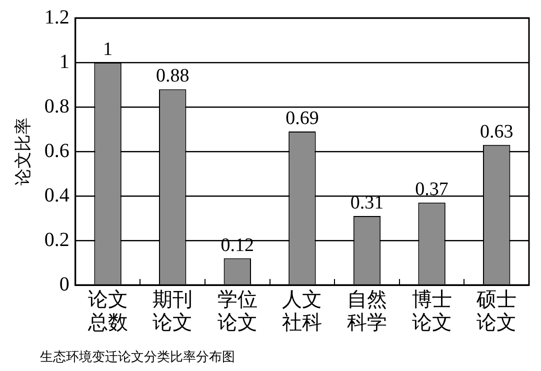  What do you see at coordinates (57, 151) in the screenshot?
I see `y-tick-label: 0.6` at bounding box center [57, 151].